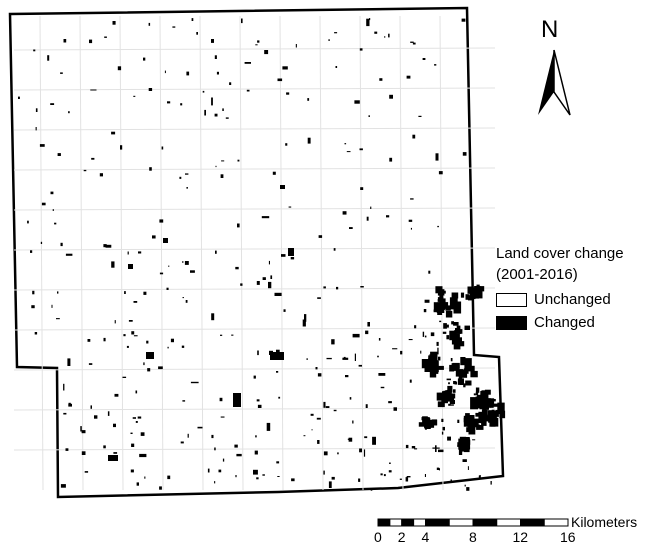 This screenshot has height=545, width=646. I want to click on legend-label-changed: Changed, so click(564, 322).